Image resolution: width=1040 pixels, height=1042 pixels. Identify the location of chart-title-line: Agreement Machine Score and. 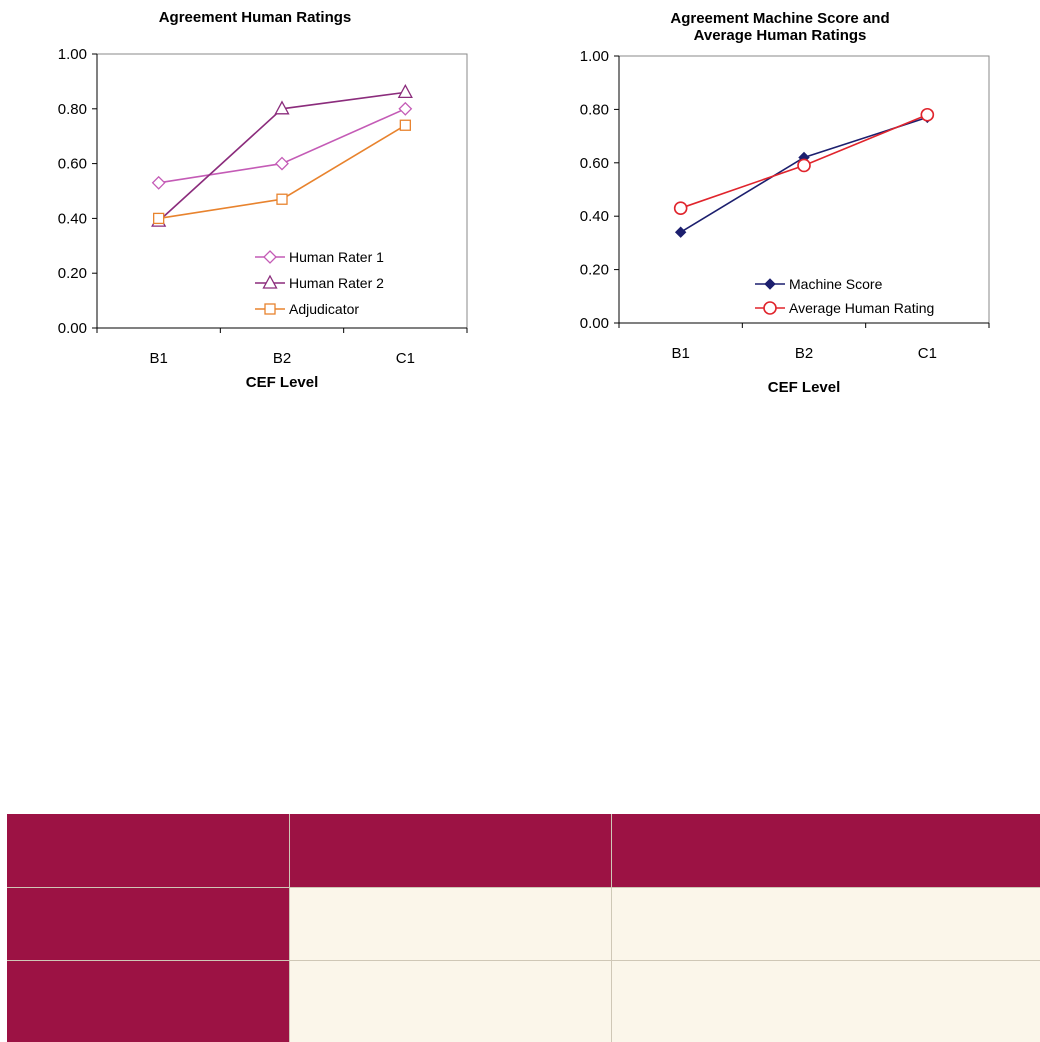
(779, 18).